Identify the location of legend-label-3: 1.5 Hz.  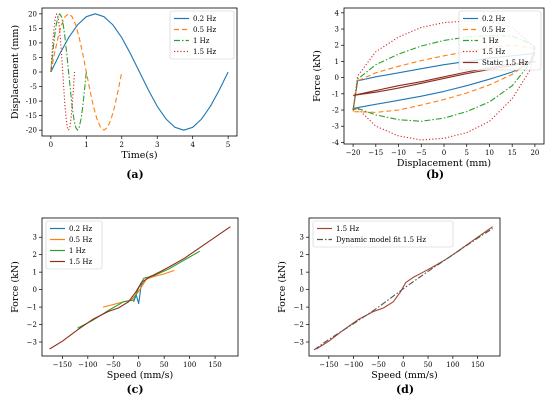
(493, 52).